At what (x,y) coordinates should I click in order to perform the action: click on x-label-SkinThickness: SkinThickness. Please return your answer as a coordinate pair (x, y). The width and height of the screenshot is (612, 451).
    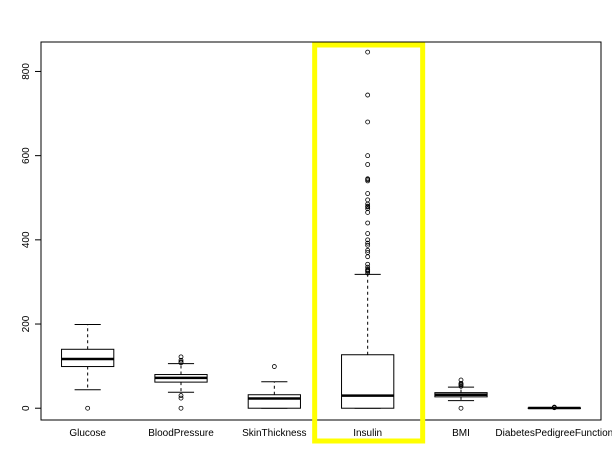
    Looking at the image, I should click on (274, 433).